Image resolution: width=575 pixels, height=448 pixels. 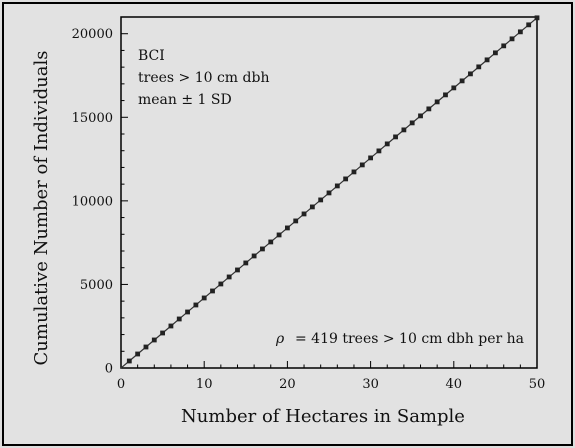 I want to click on x-tick-label: 40, so click(x=454, y=384).